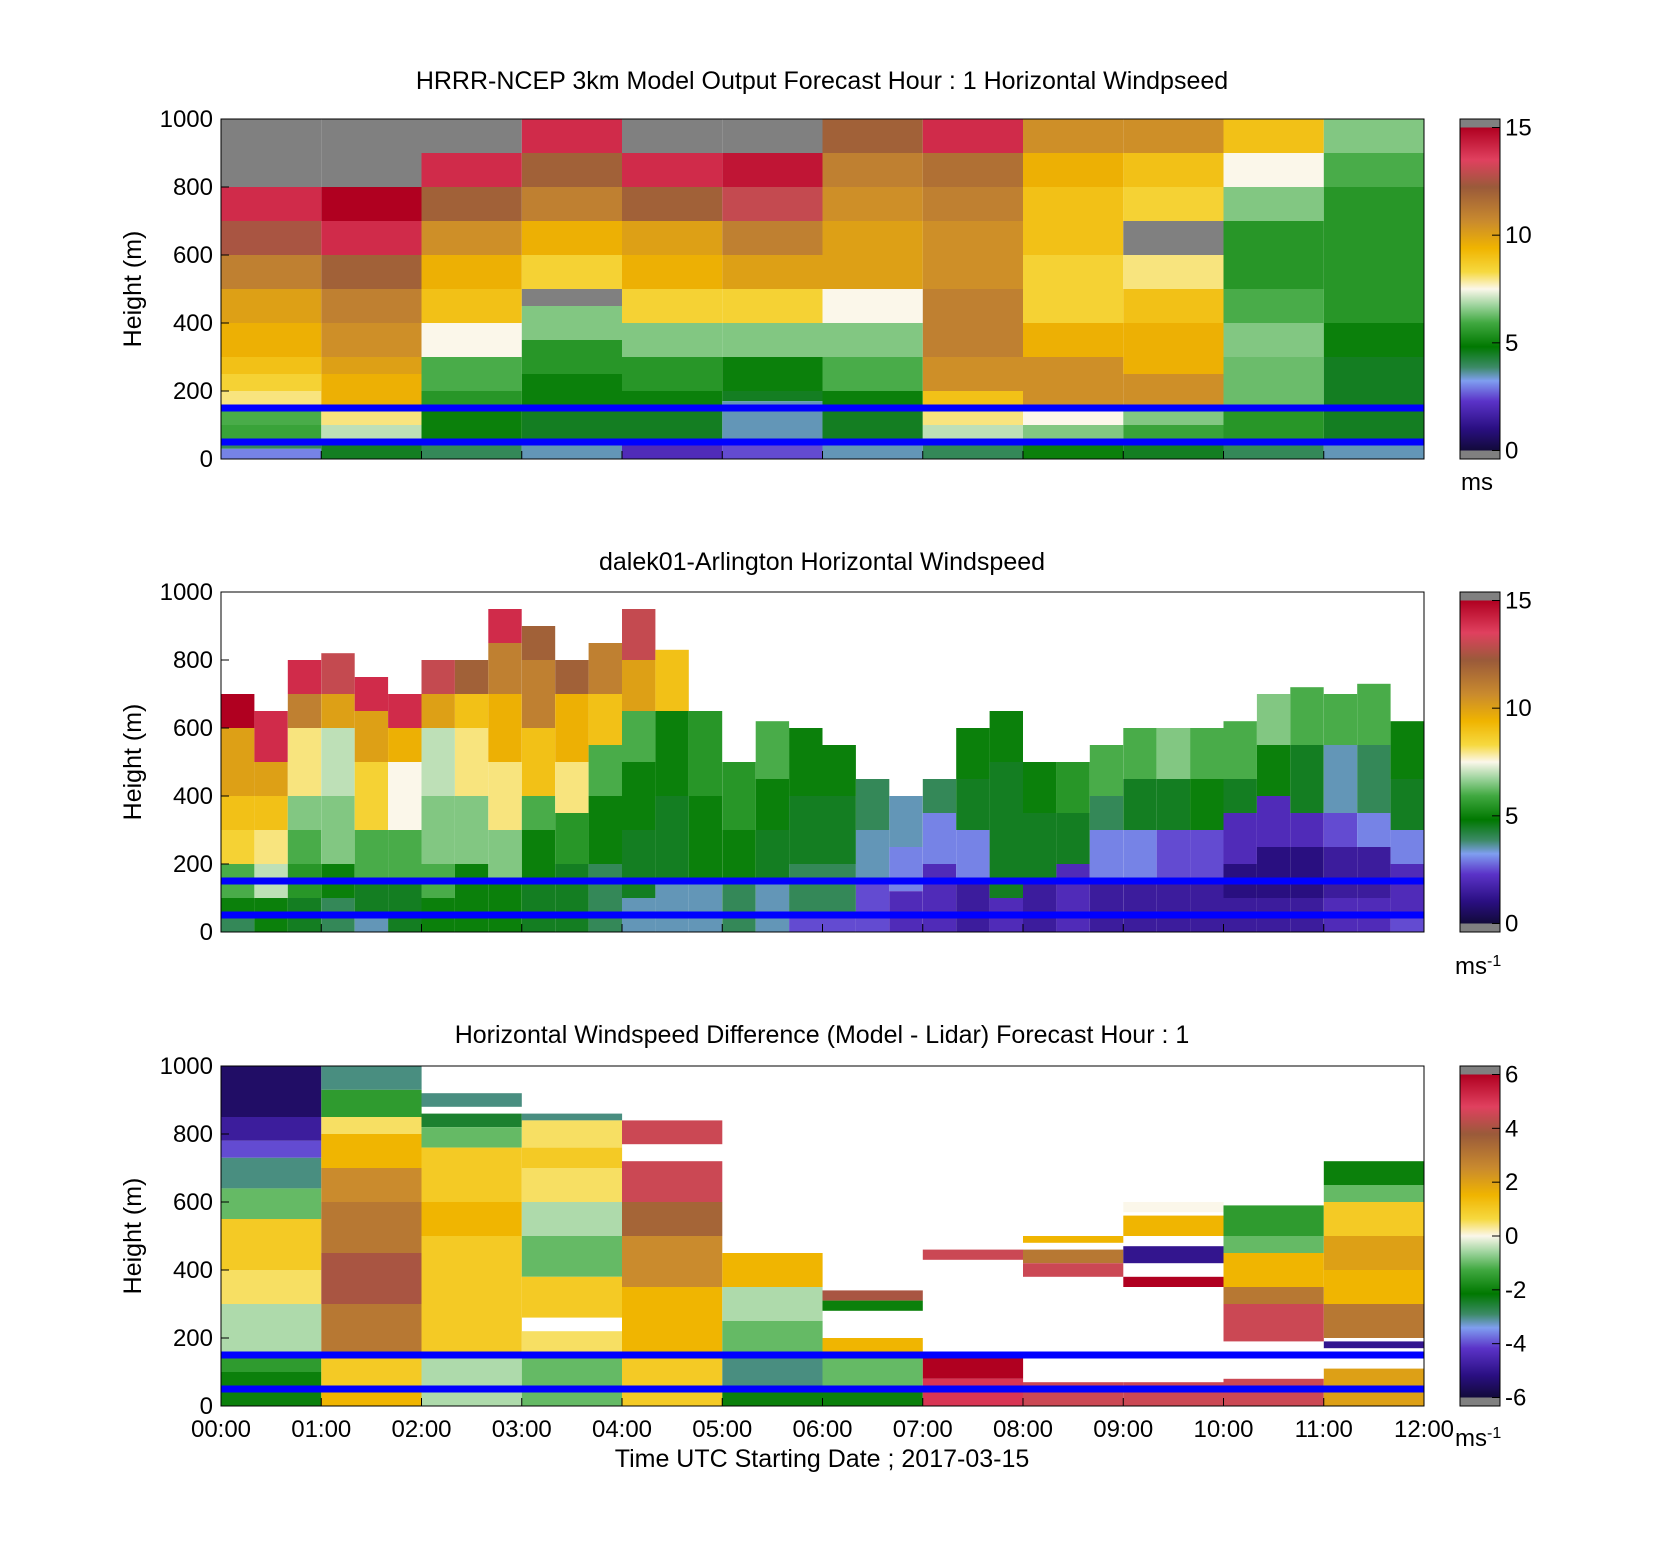  Describe the element at coordinates (822, 562) in the screenshot. I see `panel-title: dalek01-Arlington Horizontal Windspeed` at that location.